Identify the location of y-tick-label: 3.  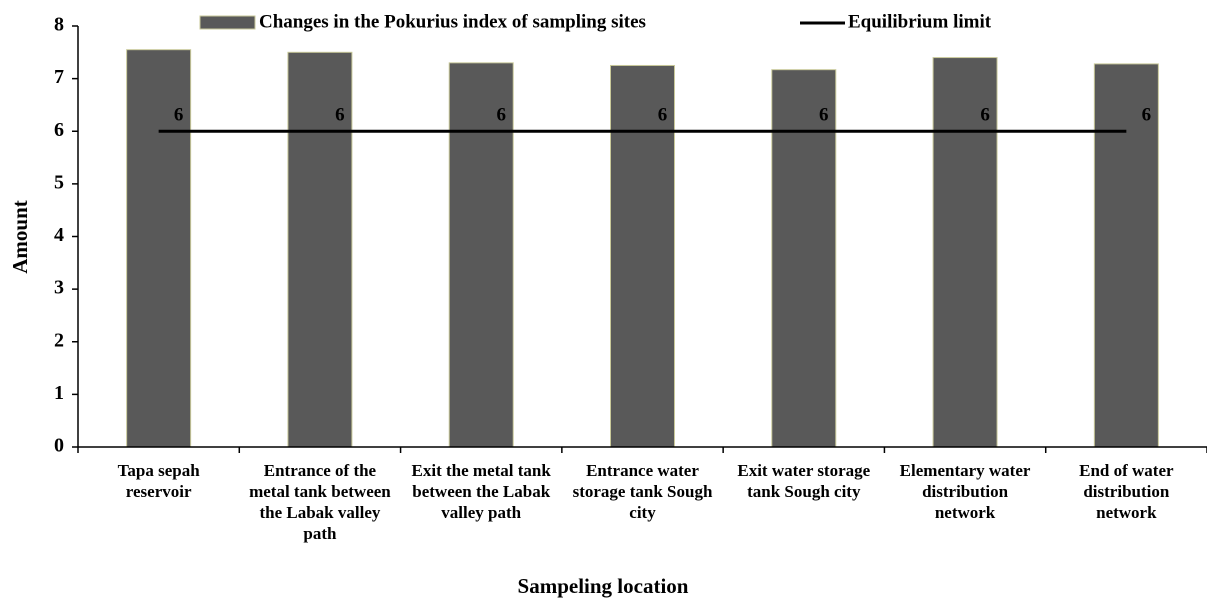
(59, 288).